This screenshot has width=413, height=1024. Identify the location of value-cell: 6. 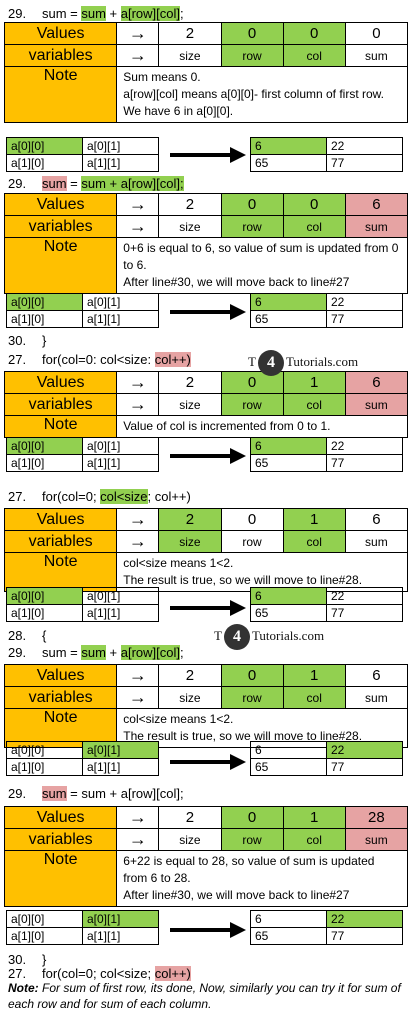
(376, 675).